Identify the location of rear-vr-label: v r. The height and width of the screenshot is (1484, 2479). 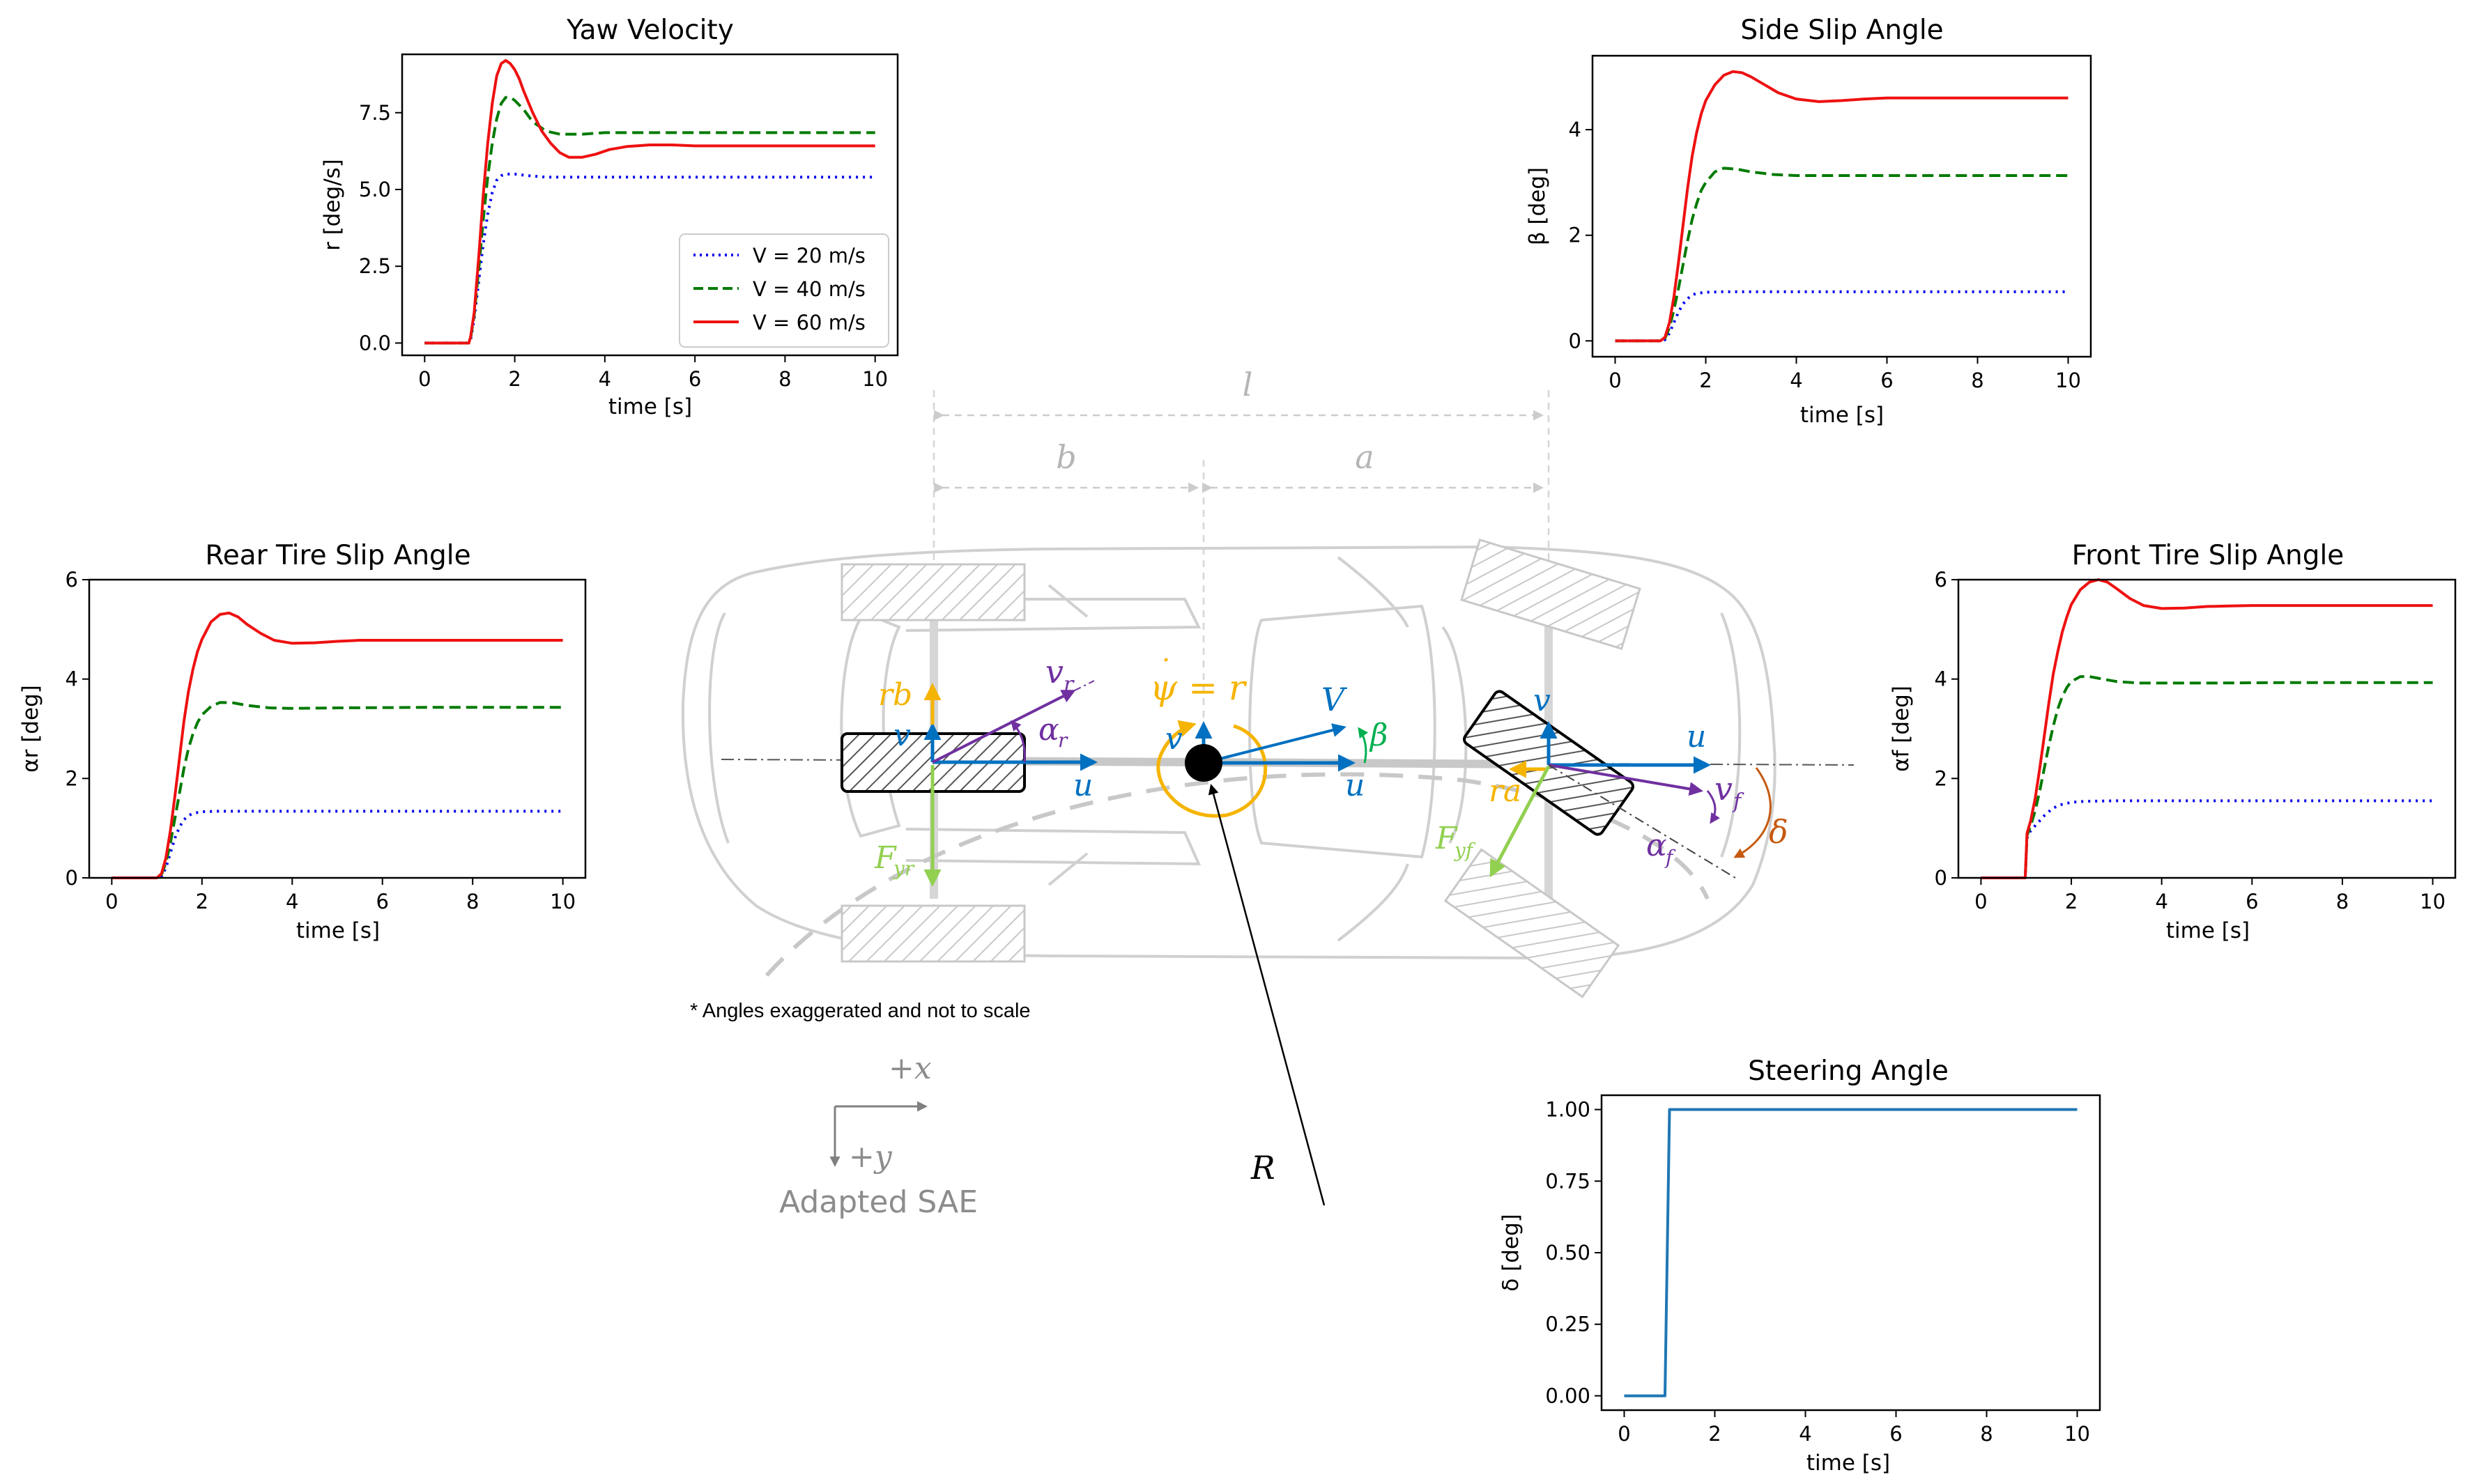
(1060, 675).